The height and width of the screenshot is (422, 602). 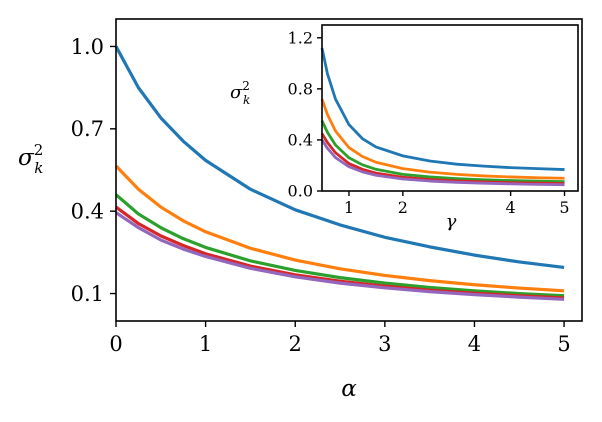 I want to click on inset-x-tick-label: 4, so click(x=511, y=207).